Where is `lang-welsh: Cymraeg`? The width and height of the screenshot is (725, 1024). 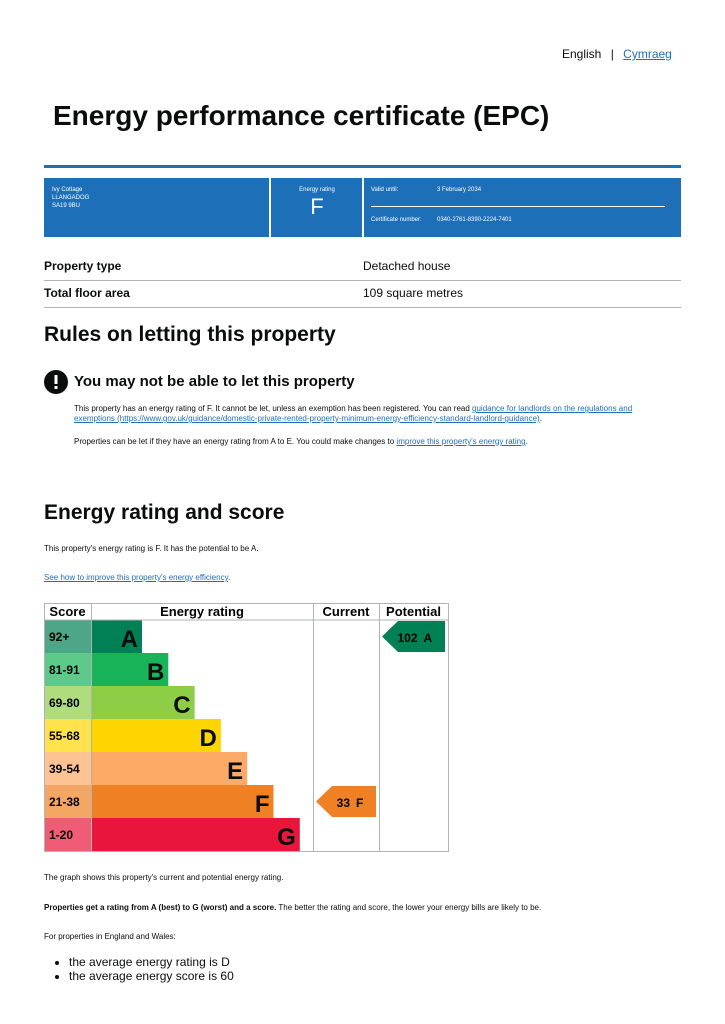
lang-welsh: Cymraeg is located at coordinates (647, 54).